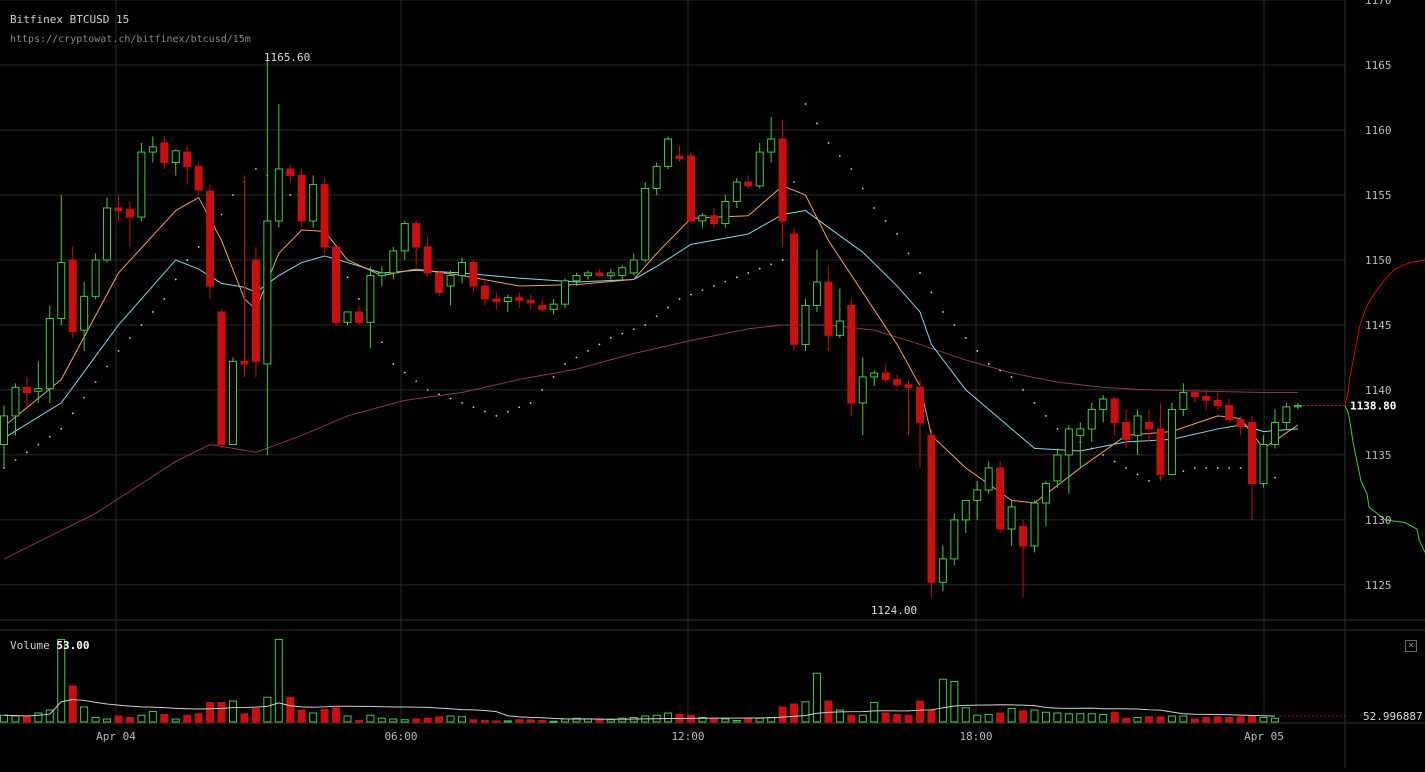  I want to click on volumes, so click(639, 681).